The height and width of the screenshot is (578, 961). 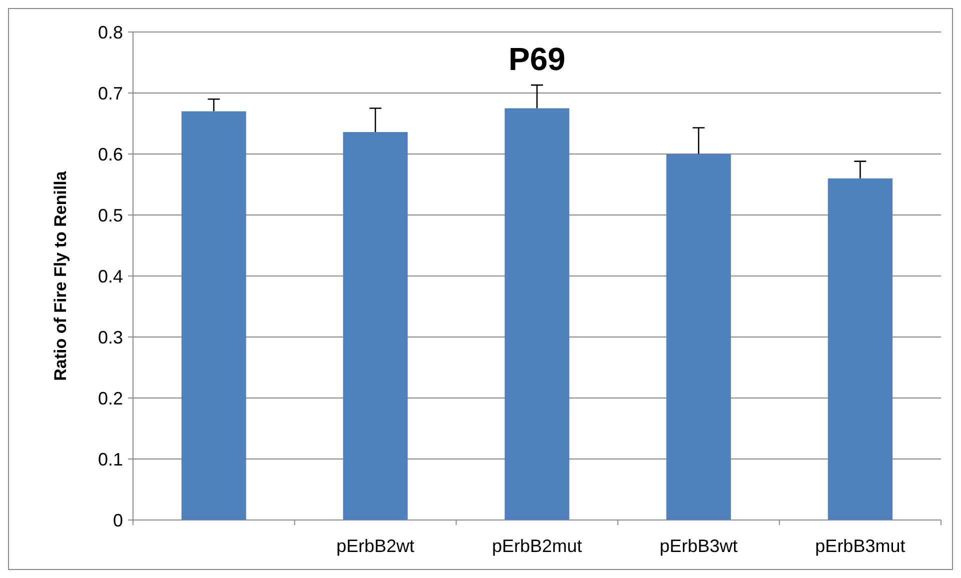 I want to click on y-tick-label: 0.6, so click(x=110, y=154).